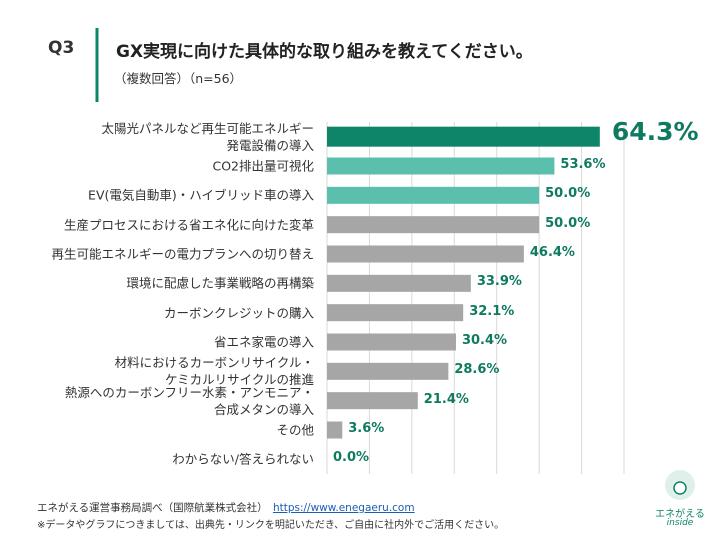 This screenshot has height=540, width=720. What do you see at coordinates (214, 371) in the screenshot?
I see `y-tick-label: 材料におけるカーボンリサイクル・ ケミカルリサイクルの推進` at bounding box center [214, 371].